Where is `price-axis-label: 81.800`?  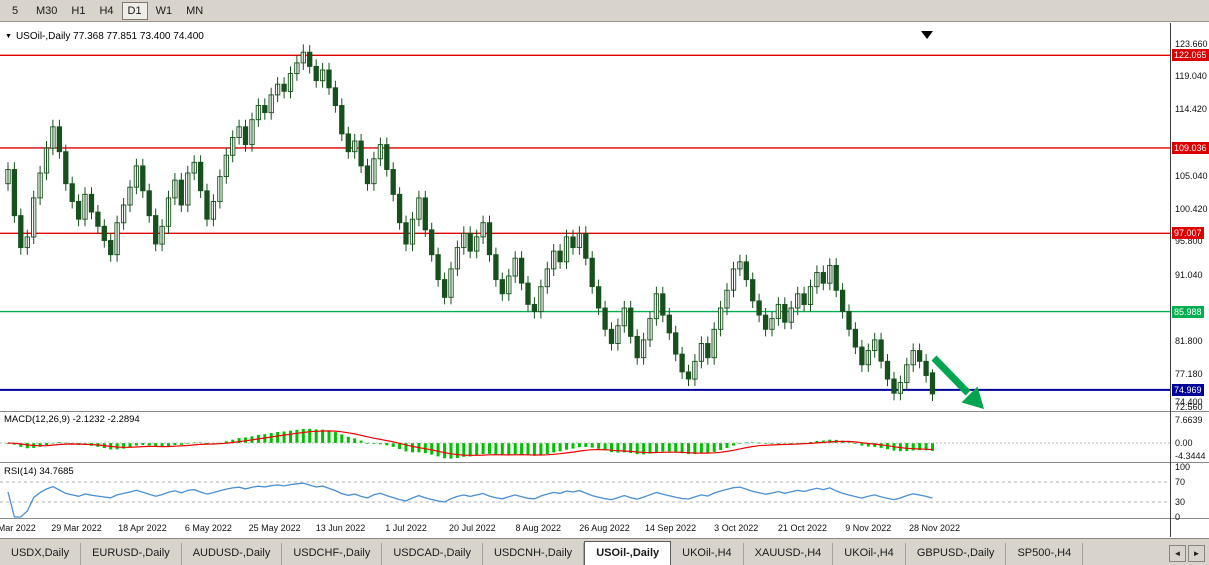 price-axis-label: 81.800 is located at coordinates (1189, 340).